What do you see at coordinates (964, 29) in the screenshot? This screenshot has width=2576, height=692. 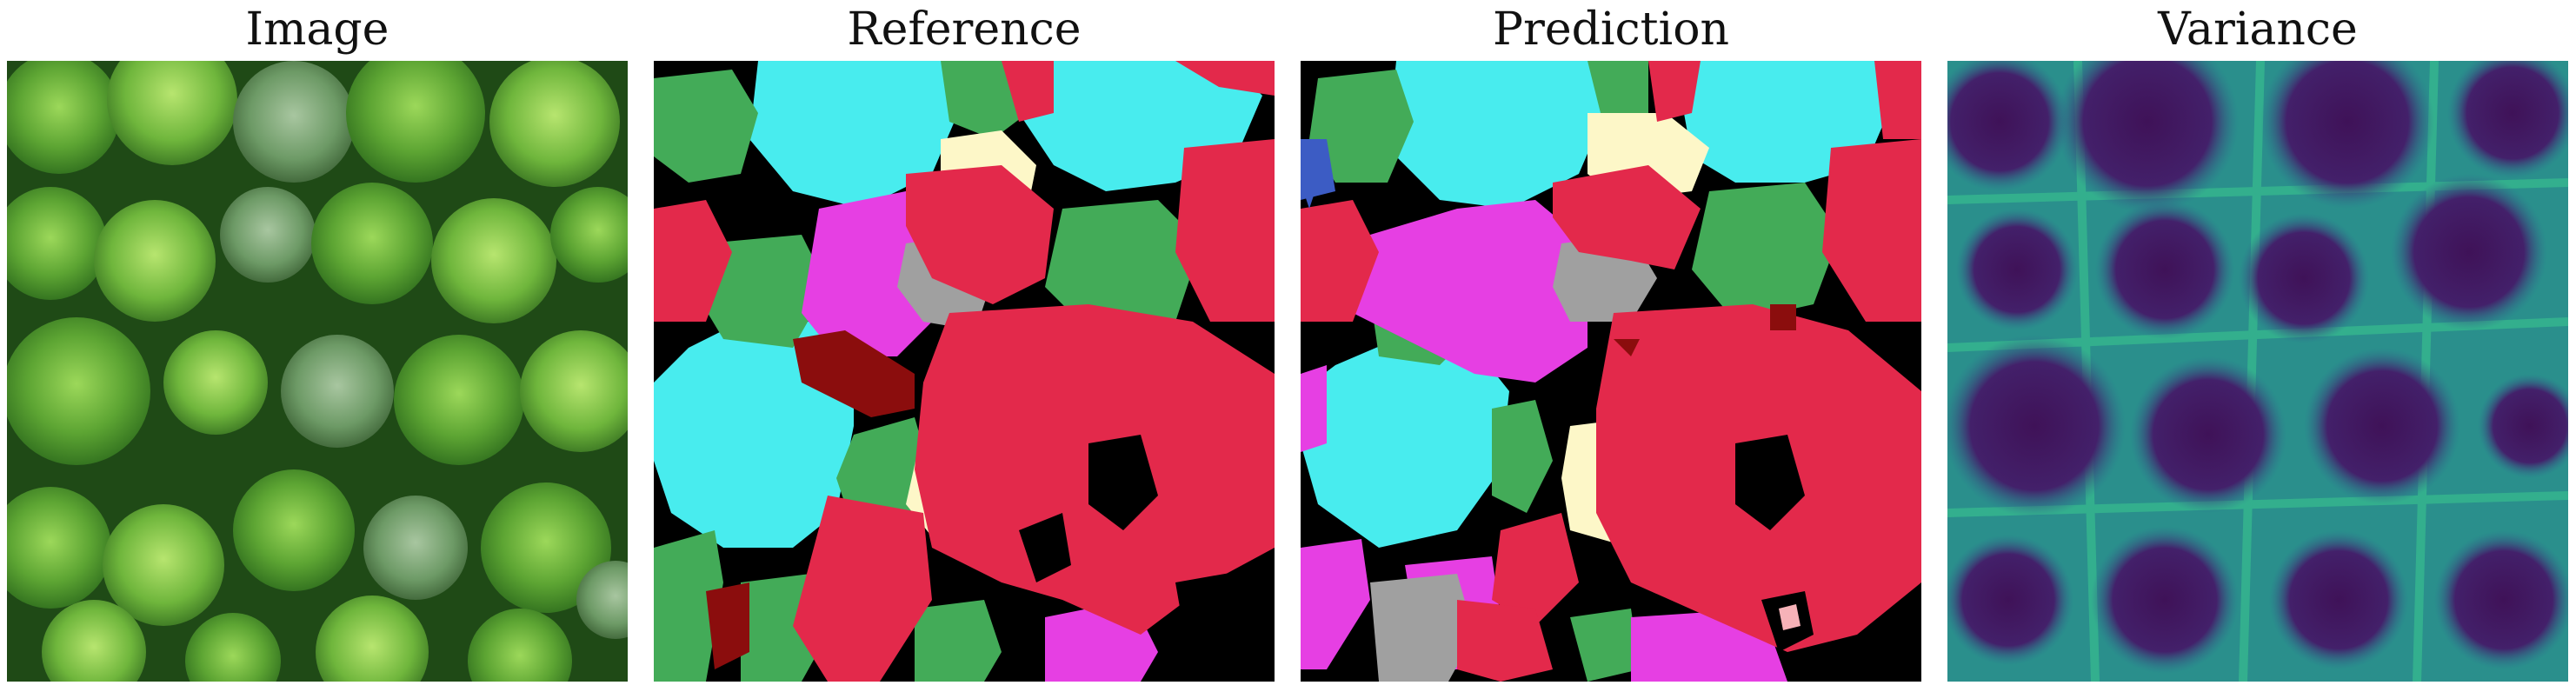 I see `panel-title-reference: Reference` at bounding box center [964, 29].